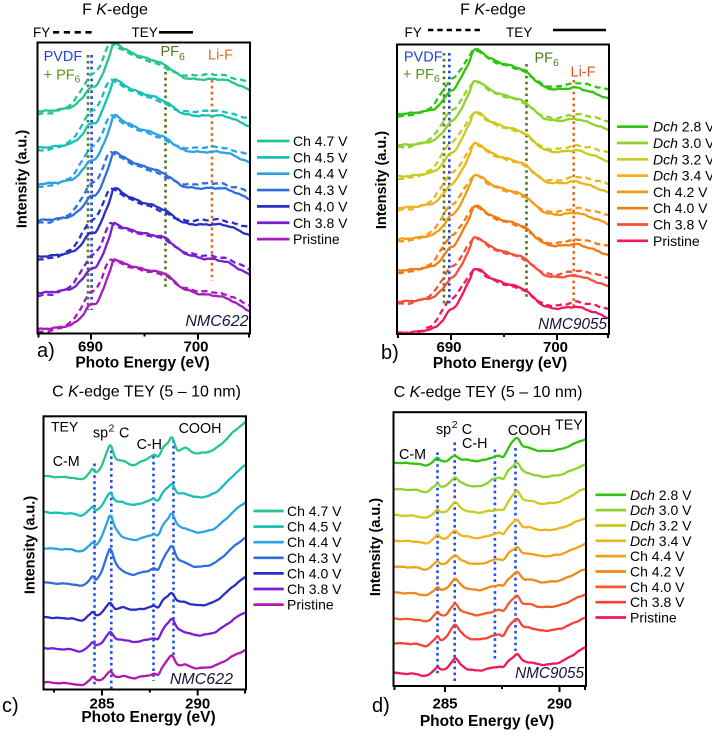 The height and width of the screenshot is (738, 712). Describe the element at coordinates (46, 351) in the screenshot. I see `svg-text: a)` at that location.